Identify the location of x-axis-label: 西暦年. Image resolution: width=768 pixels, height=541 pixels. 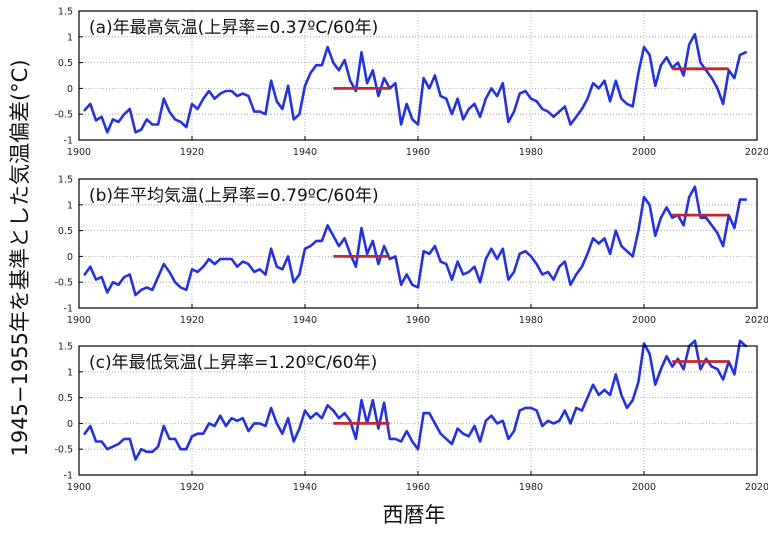
(414, 515).